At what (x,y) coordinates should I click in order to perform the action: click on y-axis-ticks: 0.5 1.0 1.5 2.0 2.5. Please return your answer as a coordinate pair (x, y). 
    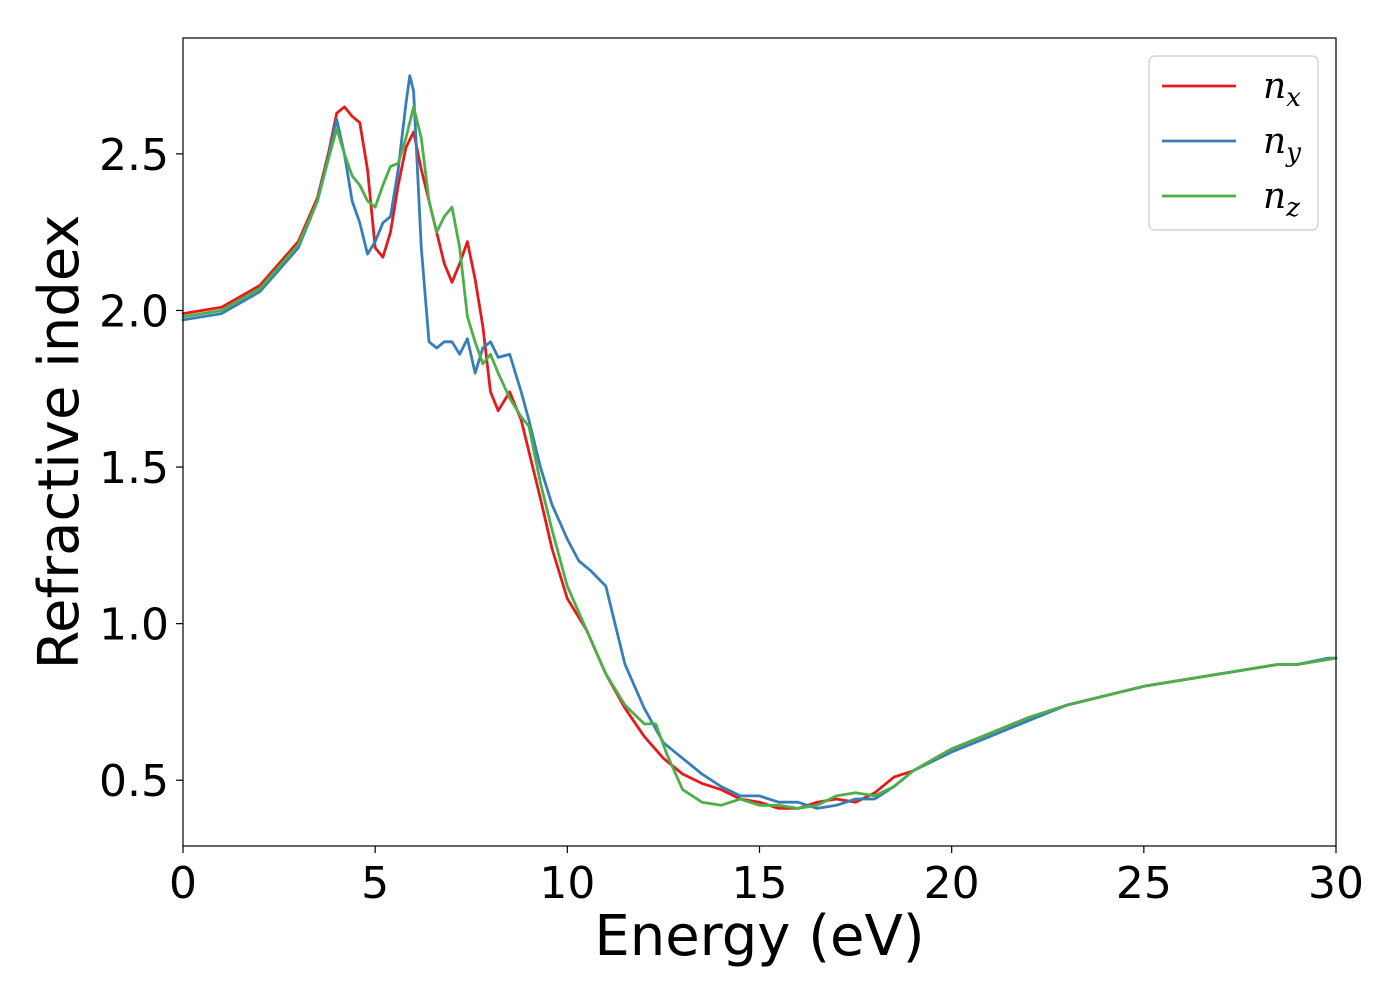
    Looking at the image, I should click on (141, 468).